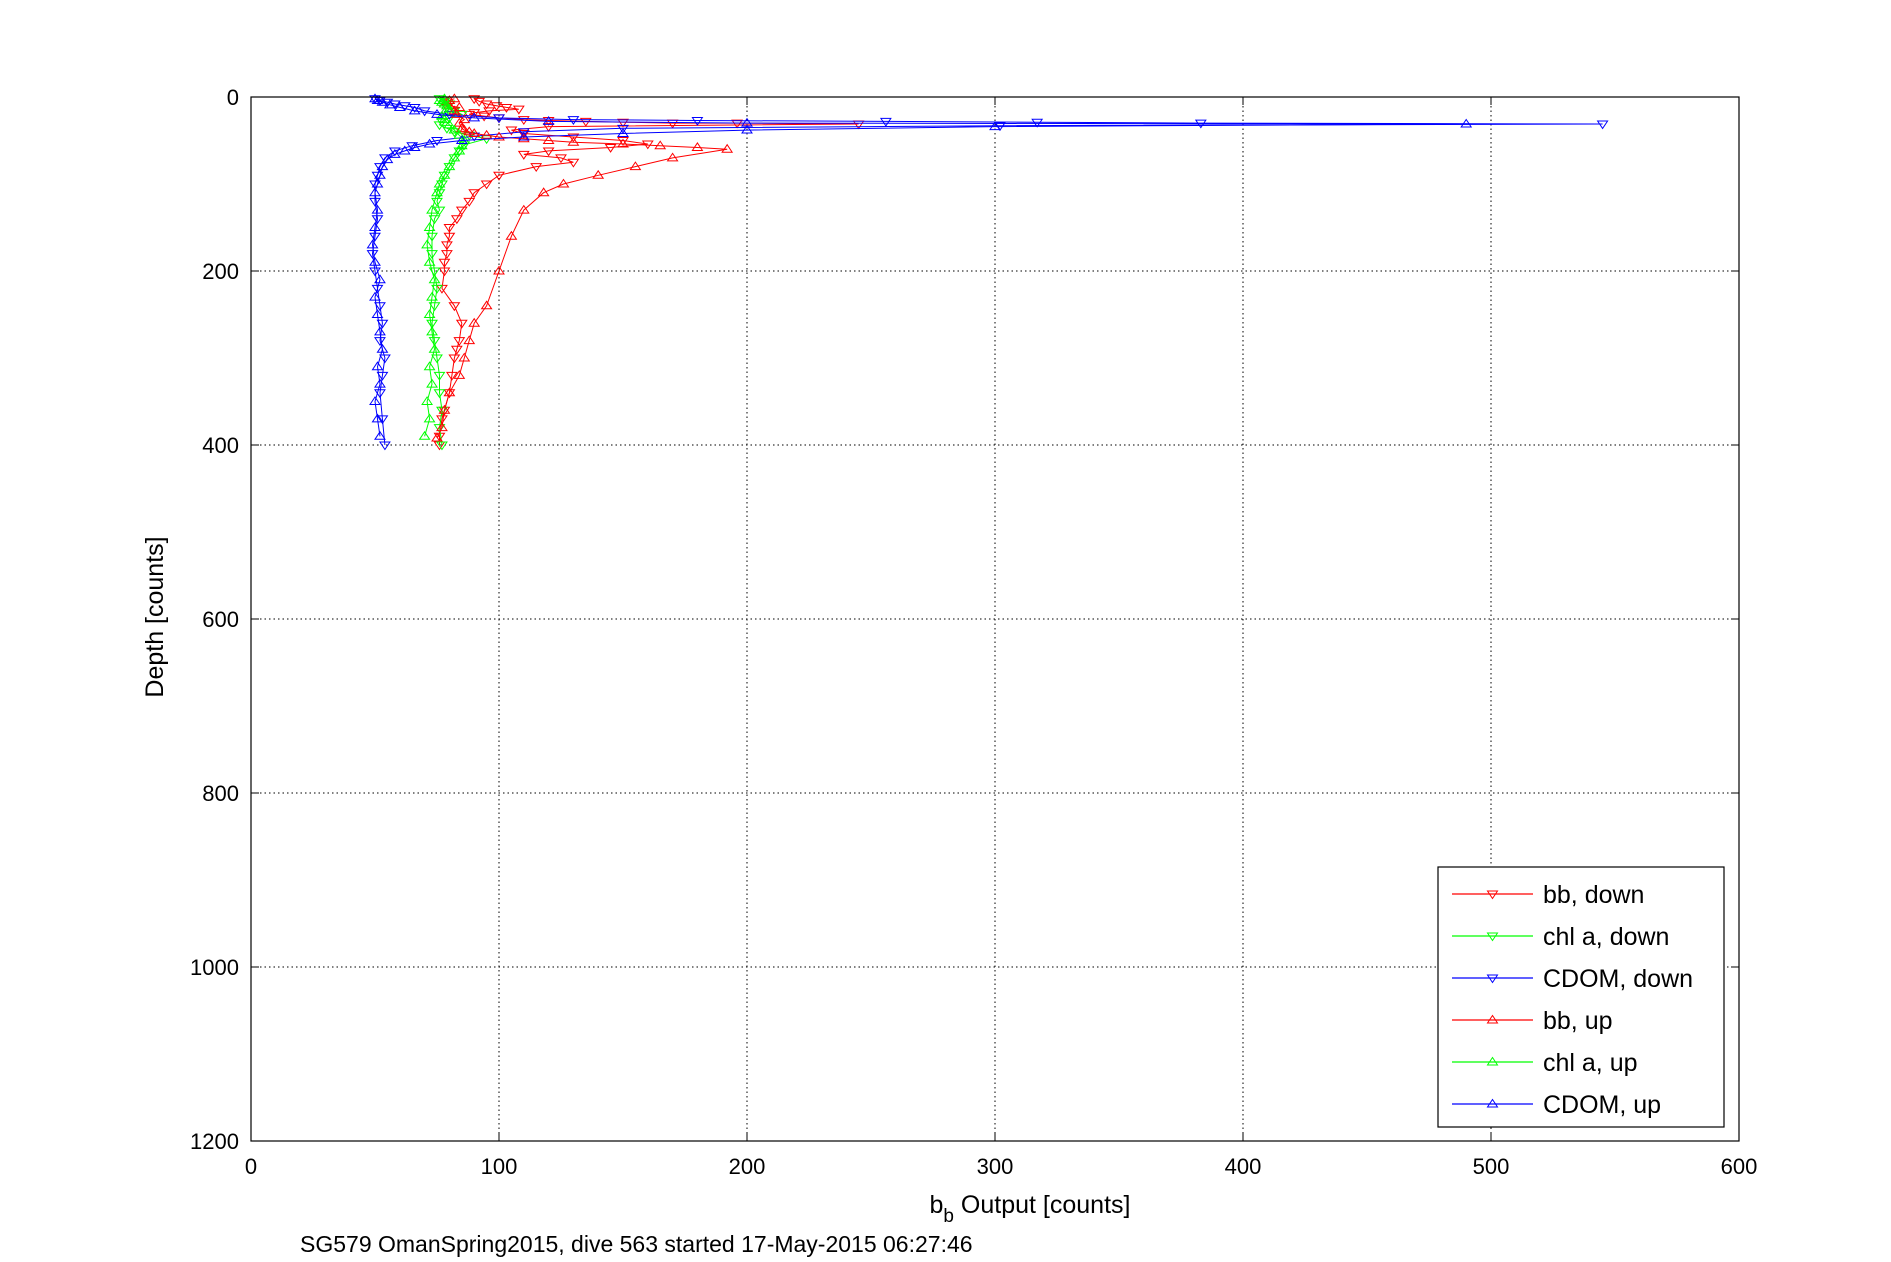 Image resolution: width=1891 pixels, height=1262 pixels. Describe the element at coordinates (1602, 1105) in the screenshot. I see `legend-label: CDOM, up` at that location.